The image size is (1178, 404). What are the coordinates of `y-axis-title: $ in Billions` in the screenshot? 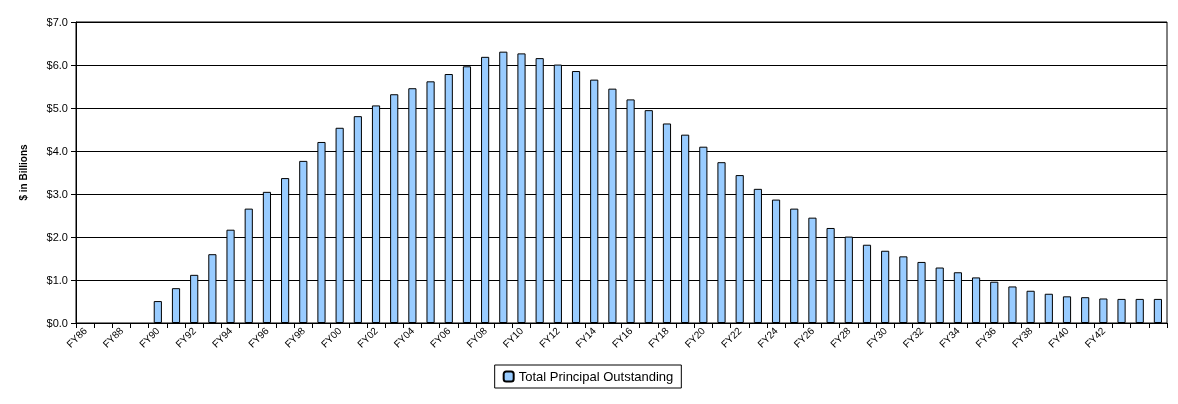 It's located at (23, 172).